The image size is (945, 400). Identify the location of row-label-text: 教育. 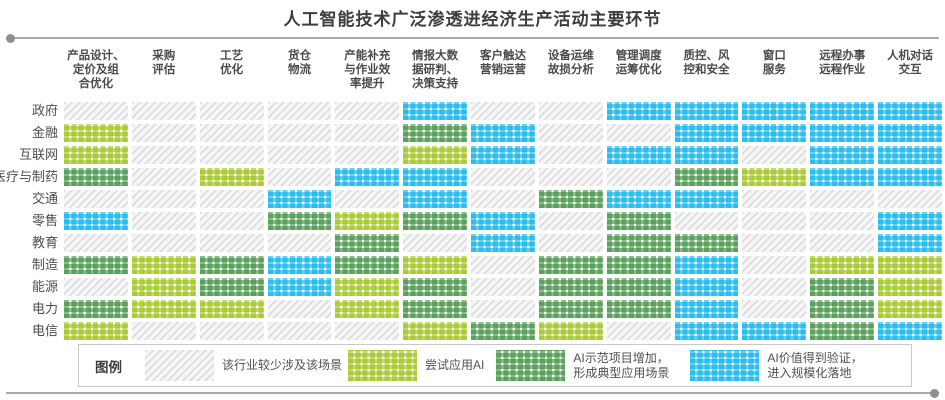
(44, 242).